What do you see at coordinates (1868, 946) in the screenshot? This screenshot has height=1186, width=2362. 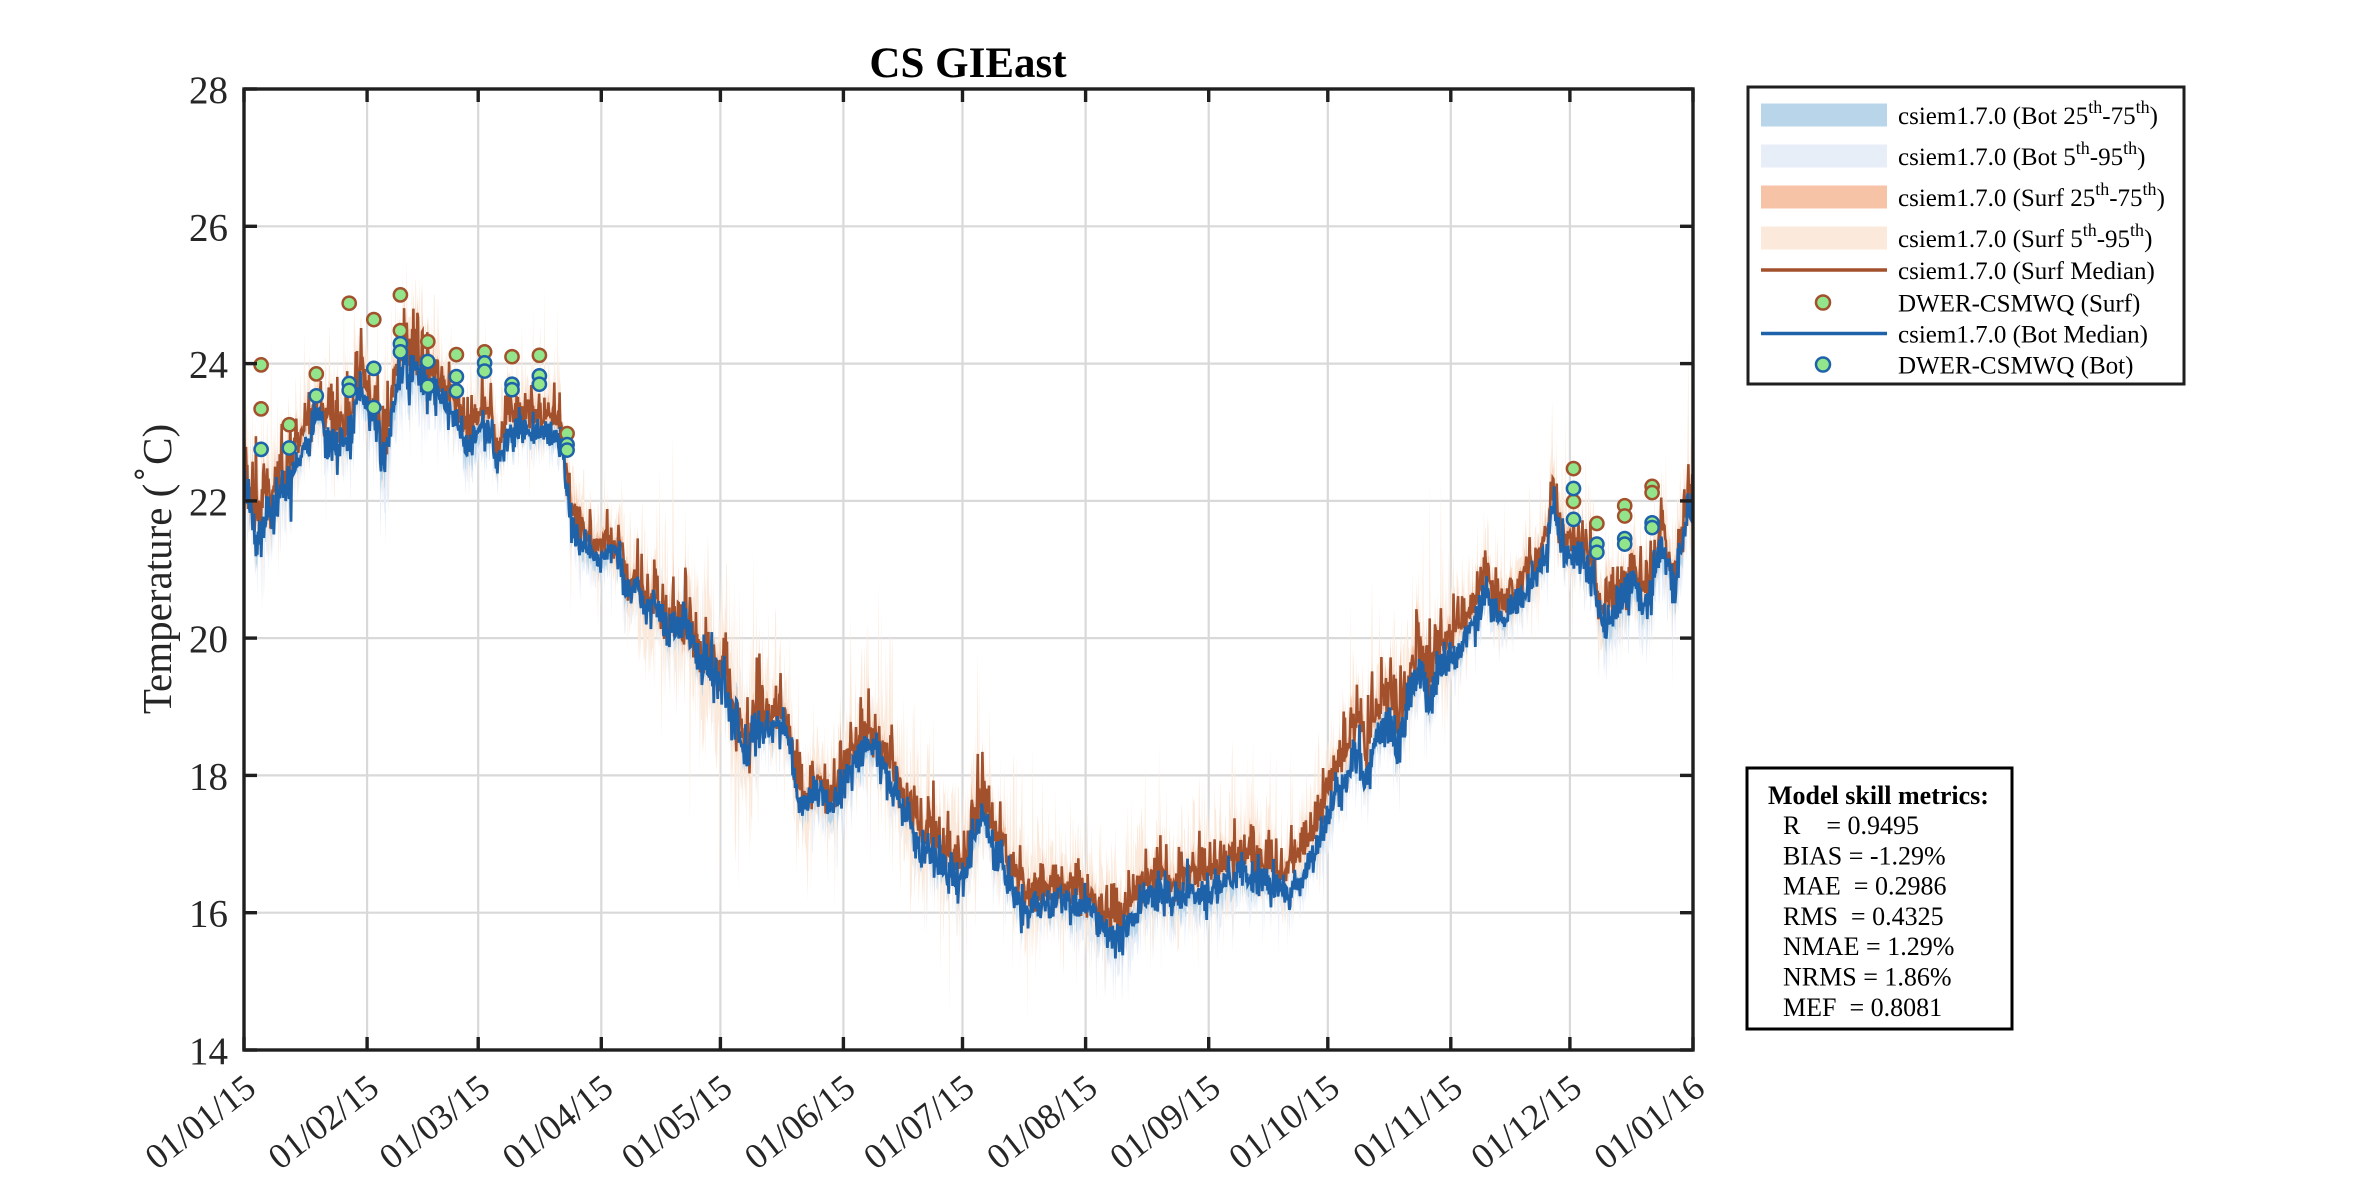 I see `svg-text: NMAE = 1.29%` at bounding box center [1868, 946].